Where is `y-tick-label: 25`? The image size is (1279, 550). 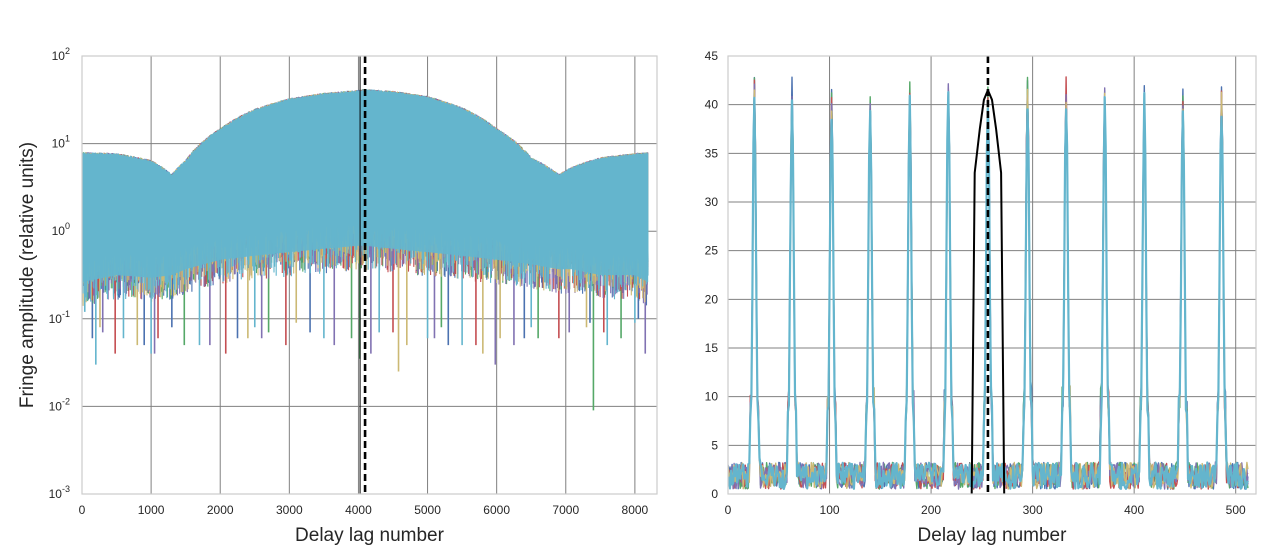
y-tick-label: 25 is located at coordinates (712, 251).